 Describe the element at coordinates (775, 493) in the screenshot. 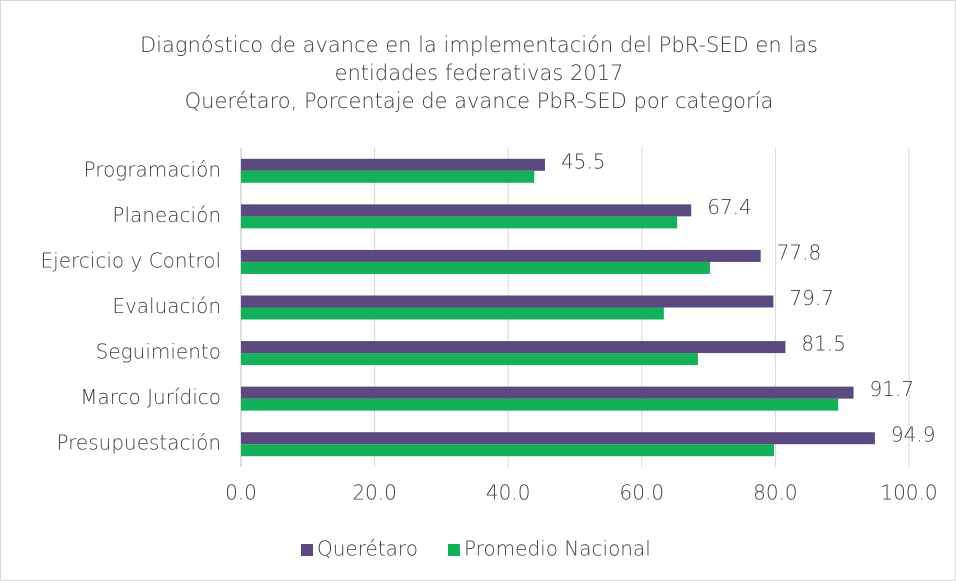

I see `x-tick-label: 80.0` at that location.